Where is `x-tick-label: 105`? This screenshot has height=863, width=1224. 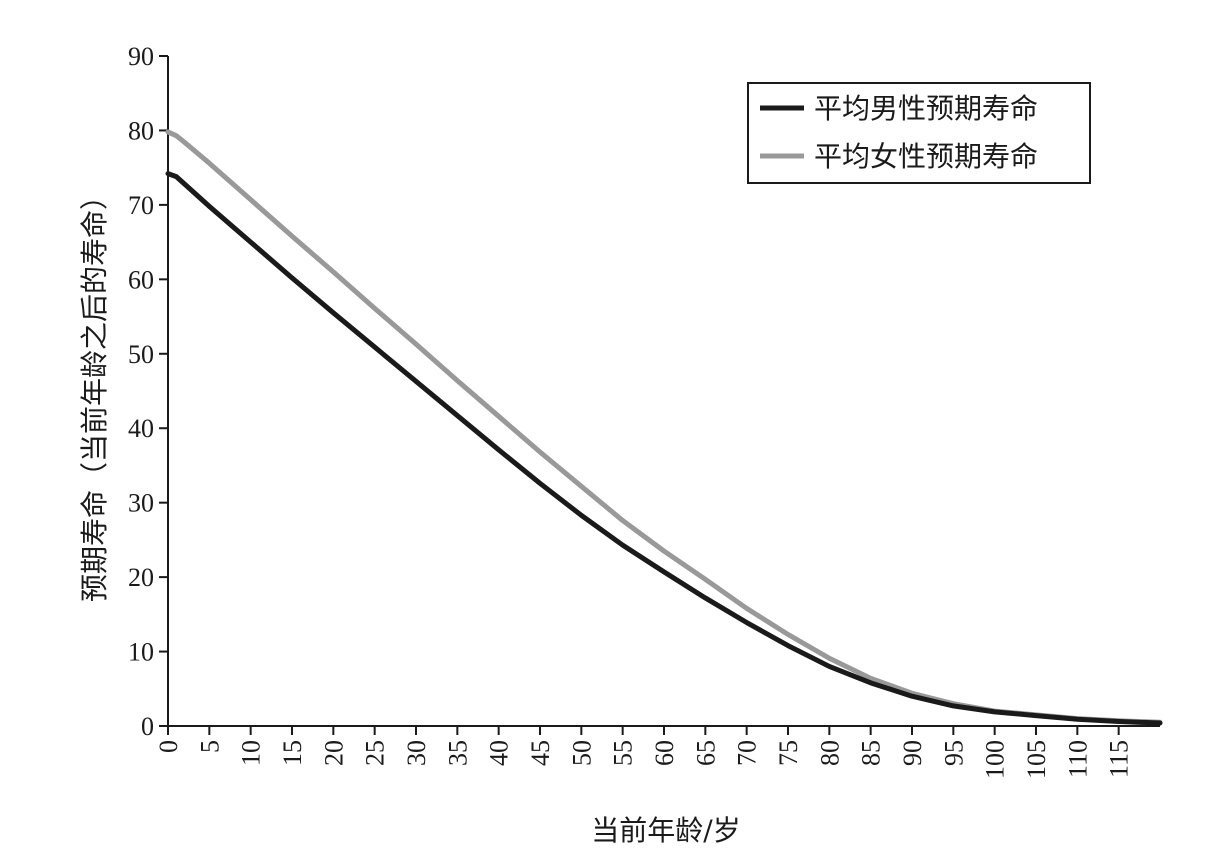 x-tick-label: 105 is located at coordinates (1036, 759).